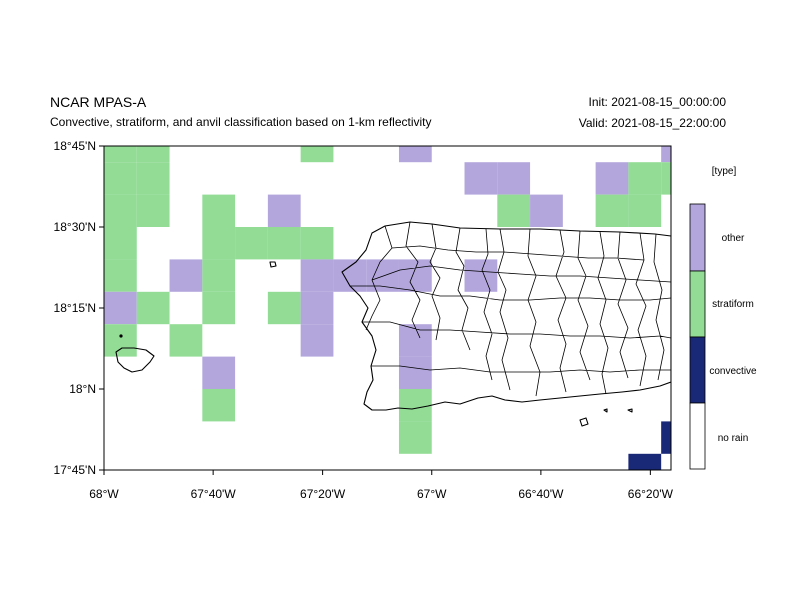  What do you see at coordinates (214, 494) in the screenshot?
I see `x-tick-label: 67°40'W` at bounding box center [214, 494].